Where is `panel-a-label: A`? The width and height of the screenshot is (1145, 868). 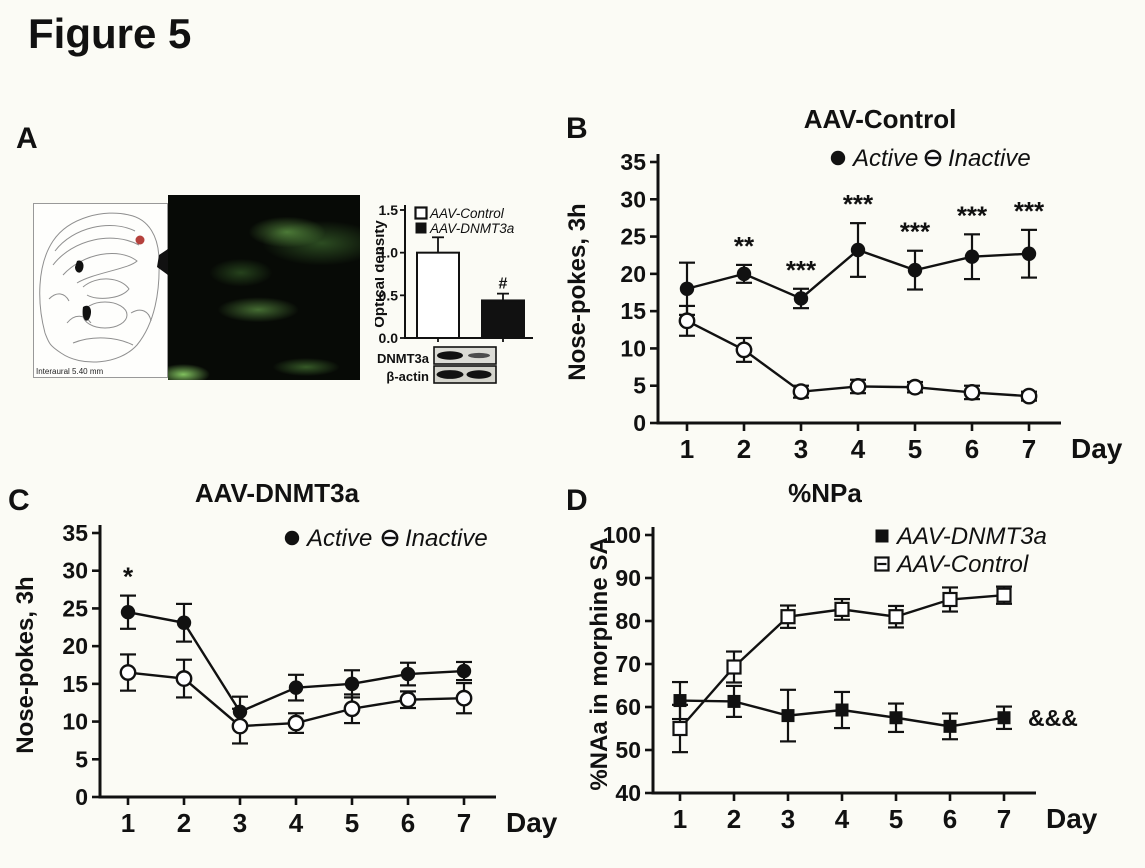 panel-a-label: A is located at coordinates (27, 138).